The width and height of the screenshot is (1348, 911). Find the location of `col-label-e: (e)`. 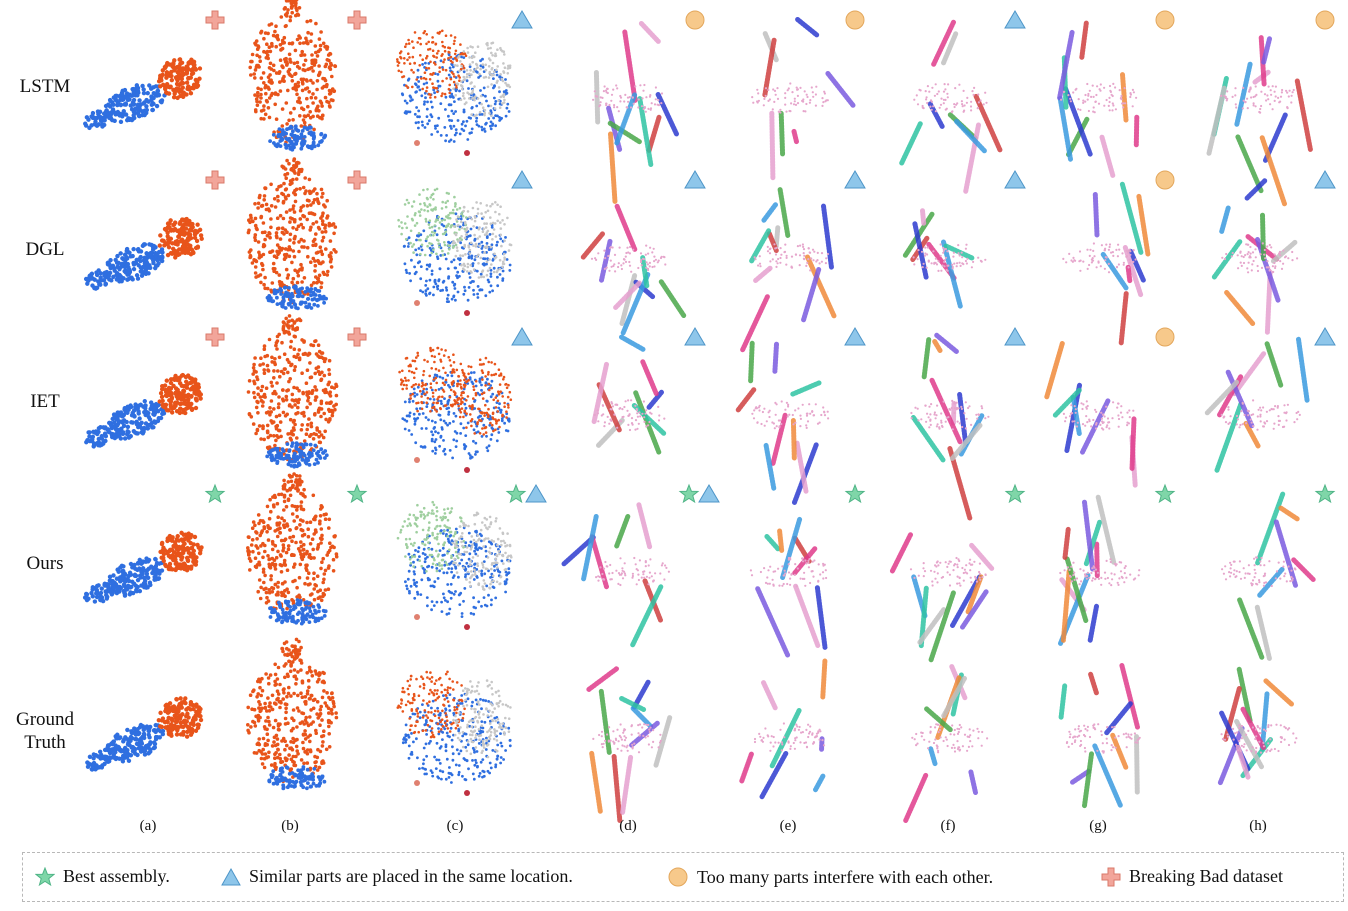

col-label-e: (e) is located at coordinates (788, 826).